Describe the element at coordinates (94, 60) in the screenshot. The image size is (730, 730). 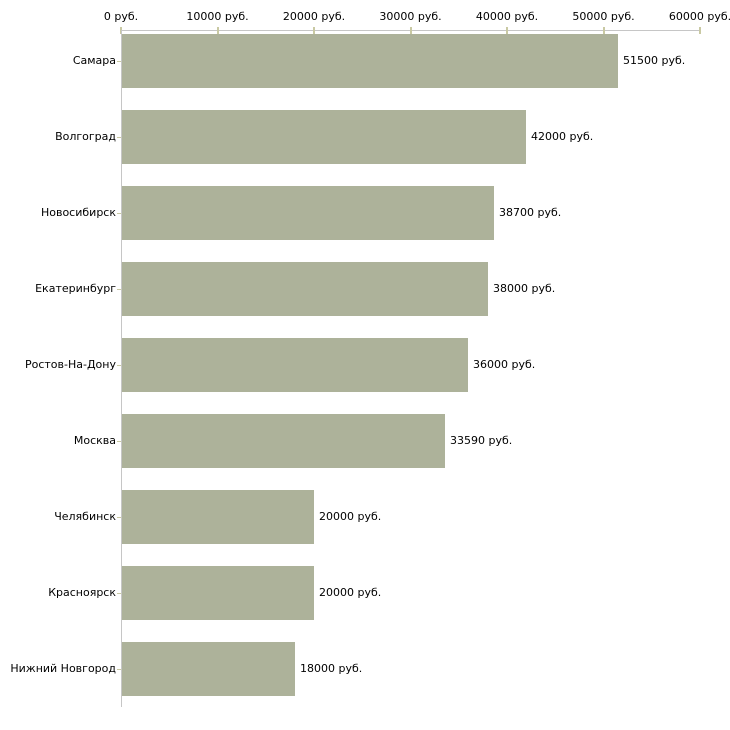
I see `category-label: Самара` at that location.